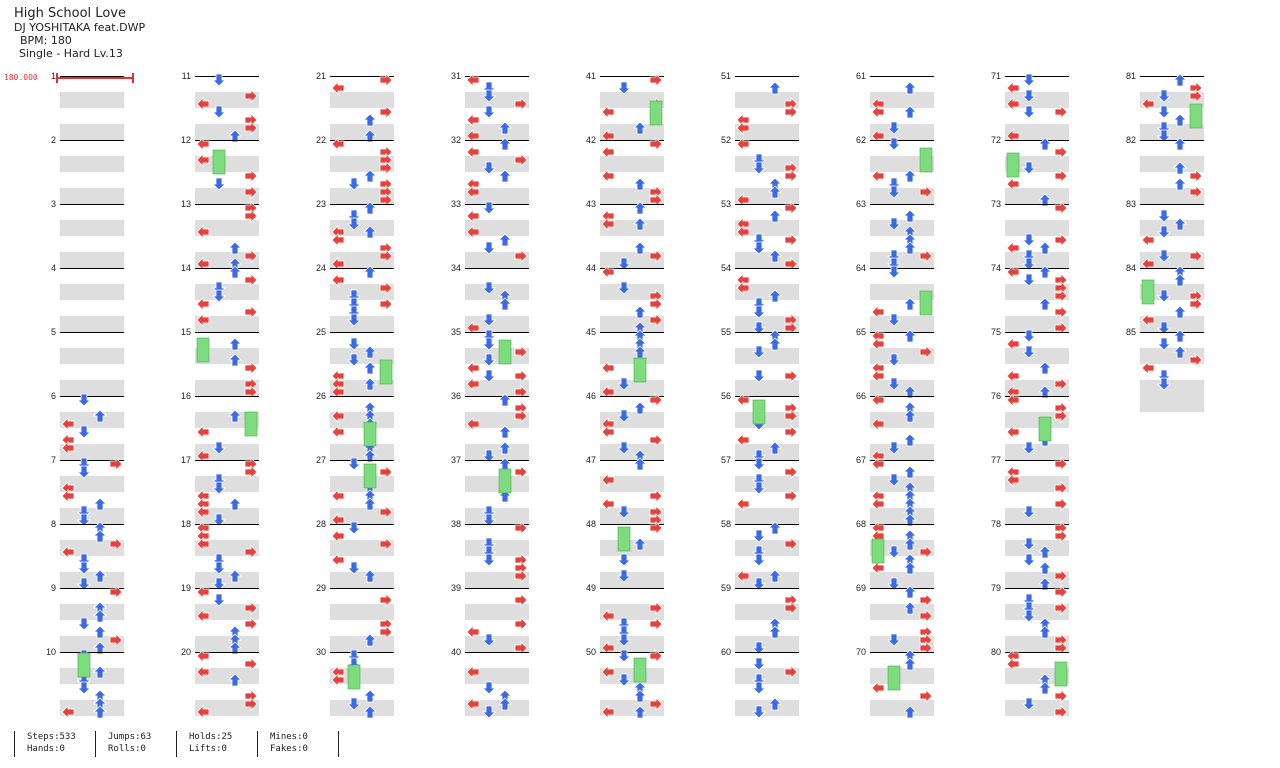 This screenshot has width=1280, height=768. What do you see at coordinates (861, 652) in the screenshot?
I see `measure-number: 70` at bounding box center [861, 652].